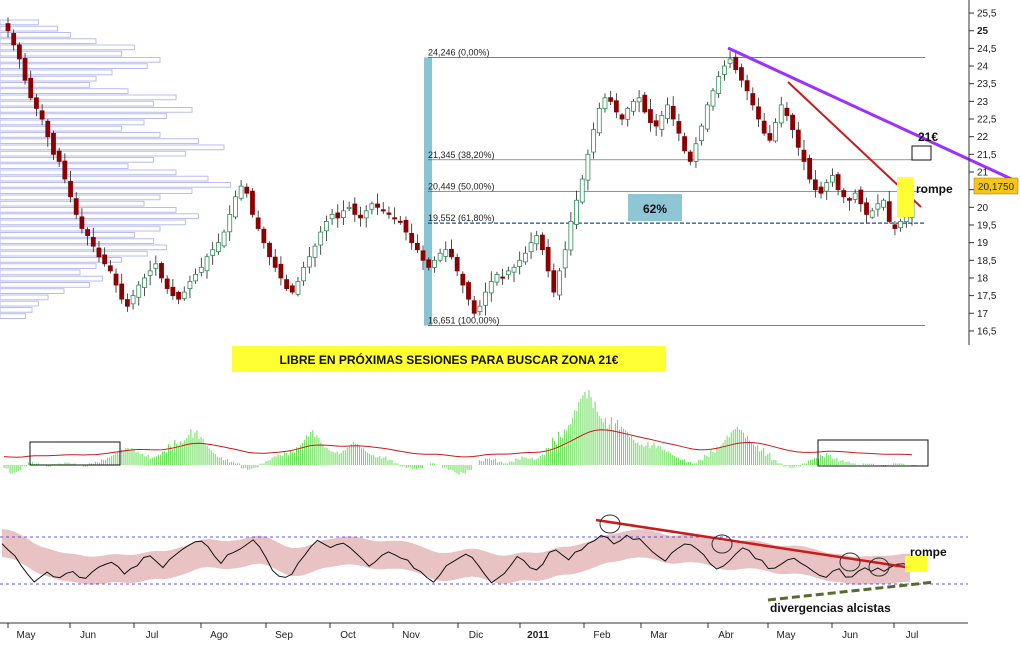 This screenshot has width=1020, height=645. What do you see at coordinates (873, 115) in the screenshot?
I see `purple-trendline` at bounding box center [873, 115].